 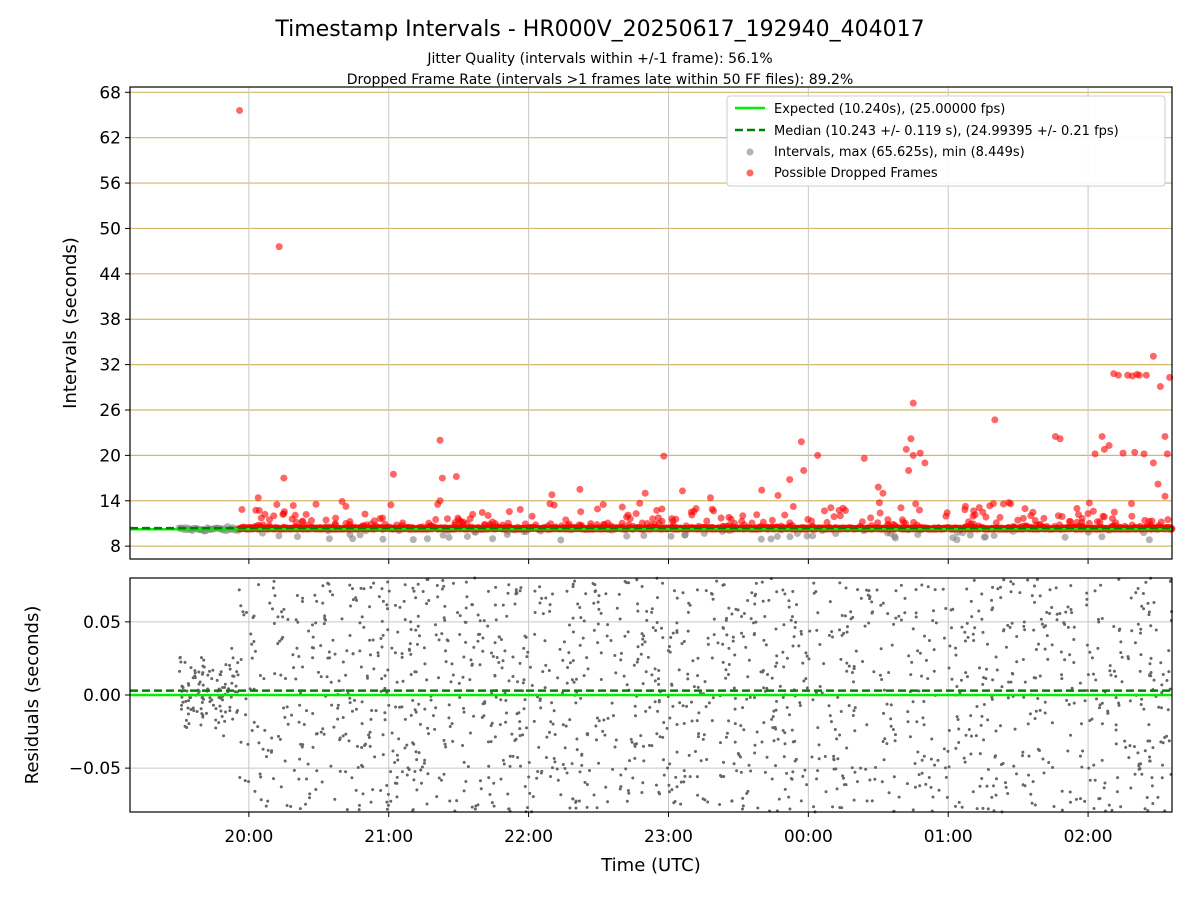 I want to click on interval-point, so click(x=807, y=536).